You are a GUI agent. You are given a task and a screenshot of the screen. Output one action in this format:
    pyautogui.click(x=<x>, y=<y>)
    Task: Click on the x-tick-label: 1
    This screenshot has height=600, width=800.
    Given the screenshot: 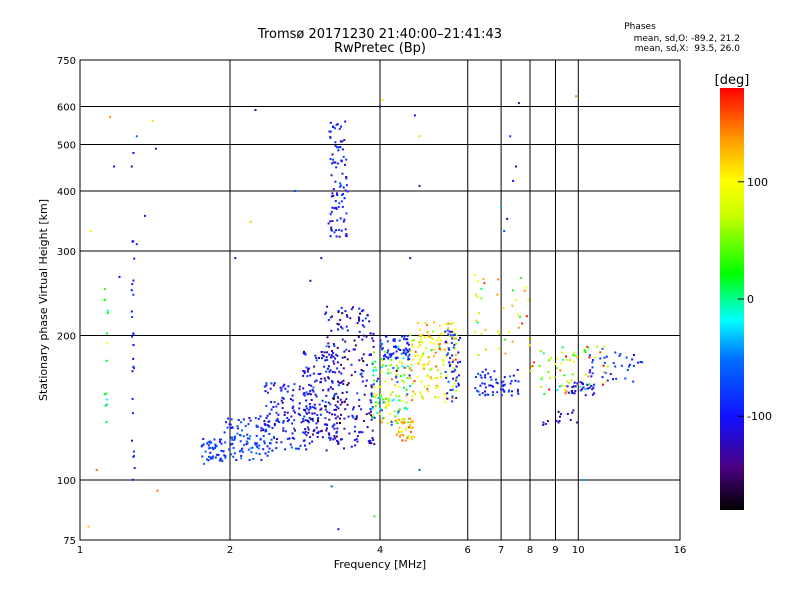 What is the action you would take?
    pyautogui.click(x=80, y=550)
    